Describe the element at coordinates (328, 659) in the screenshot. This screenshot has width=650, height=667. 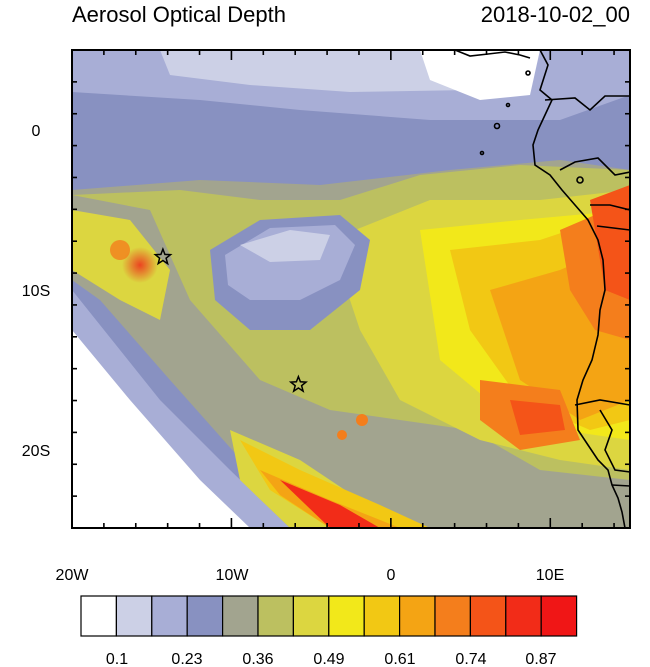
I see `colorbar-label-4: 0.49` at that location.